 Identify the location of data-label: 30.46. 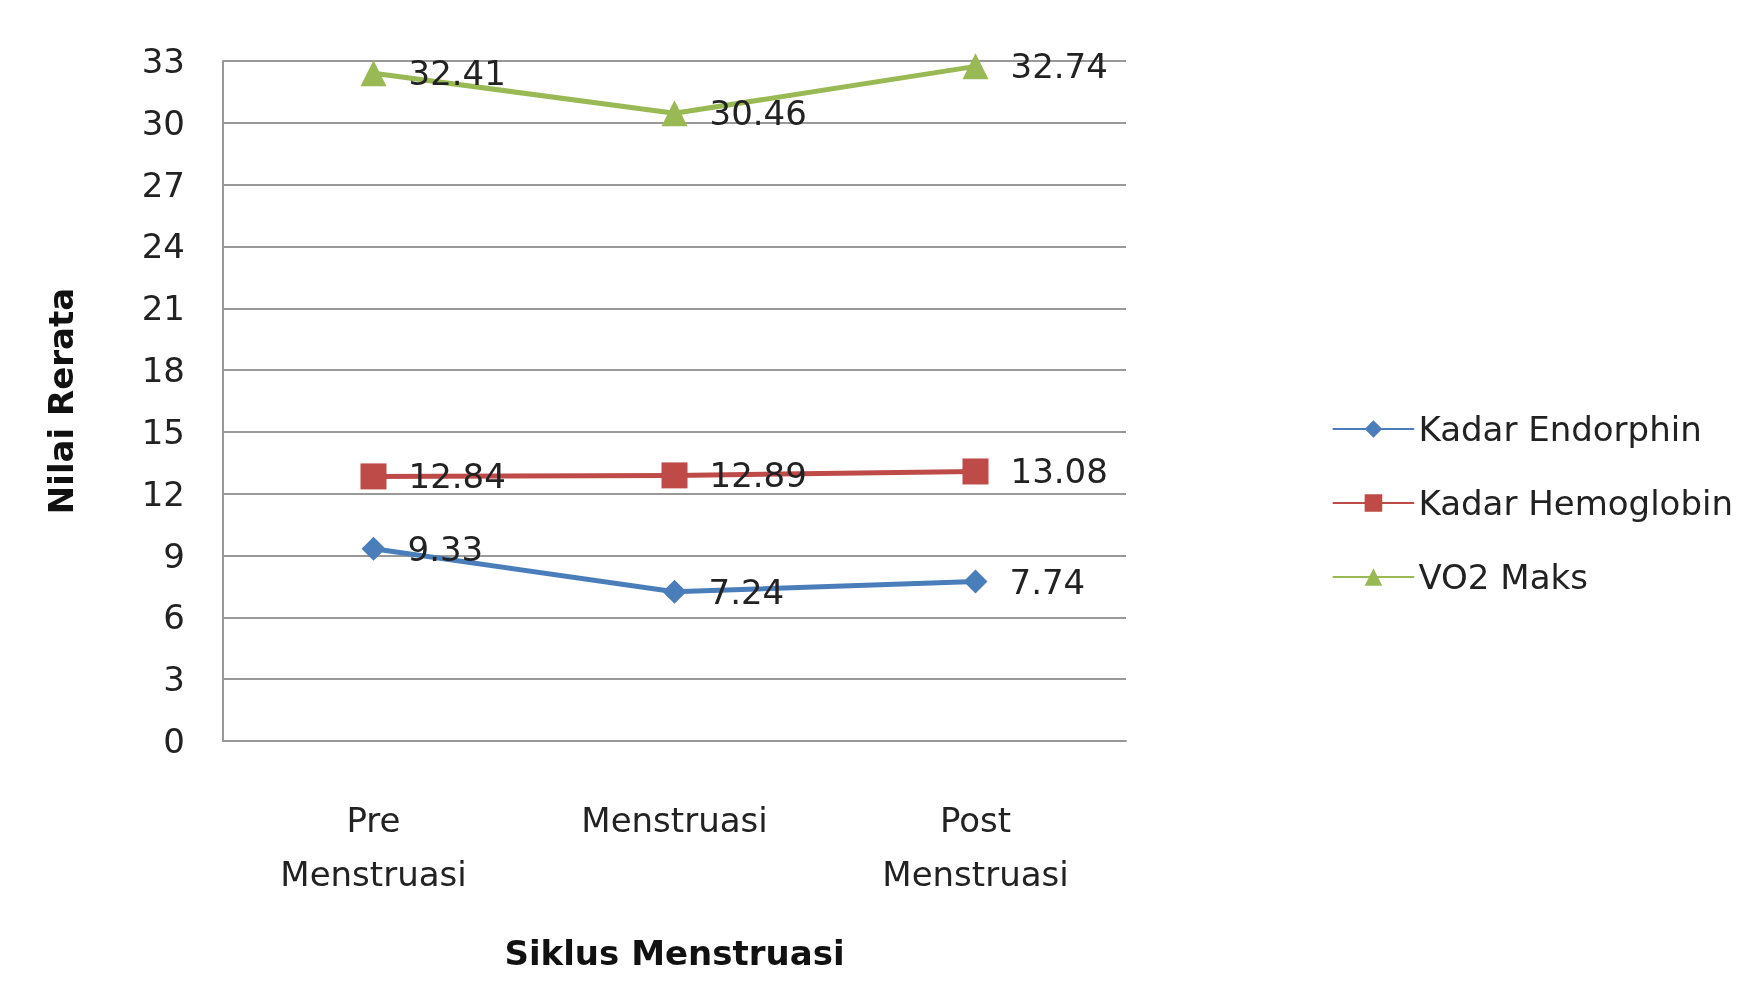
(758, 113).